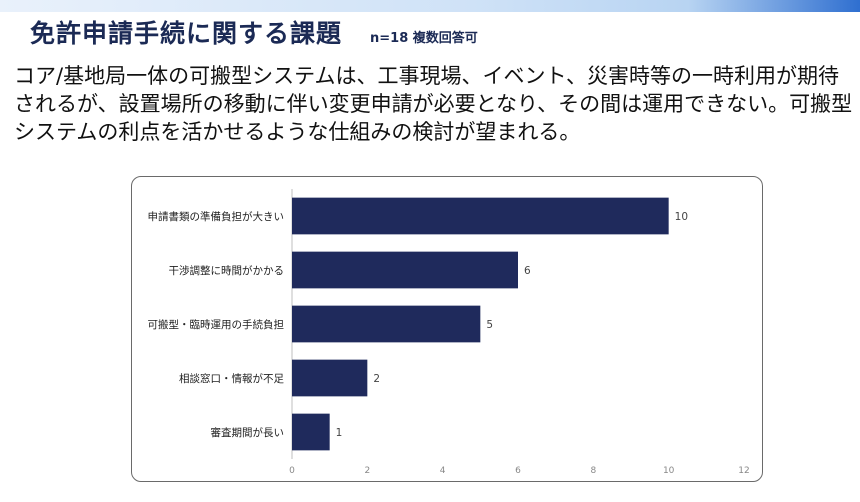  Describe the element at coordinates (231, 378) in the screenshot. I see `category-label-3: 相談窓口・情報が不足` at that location.